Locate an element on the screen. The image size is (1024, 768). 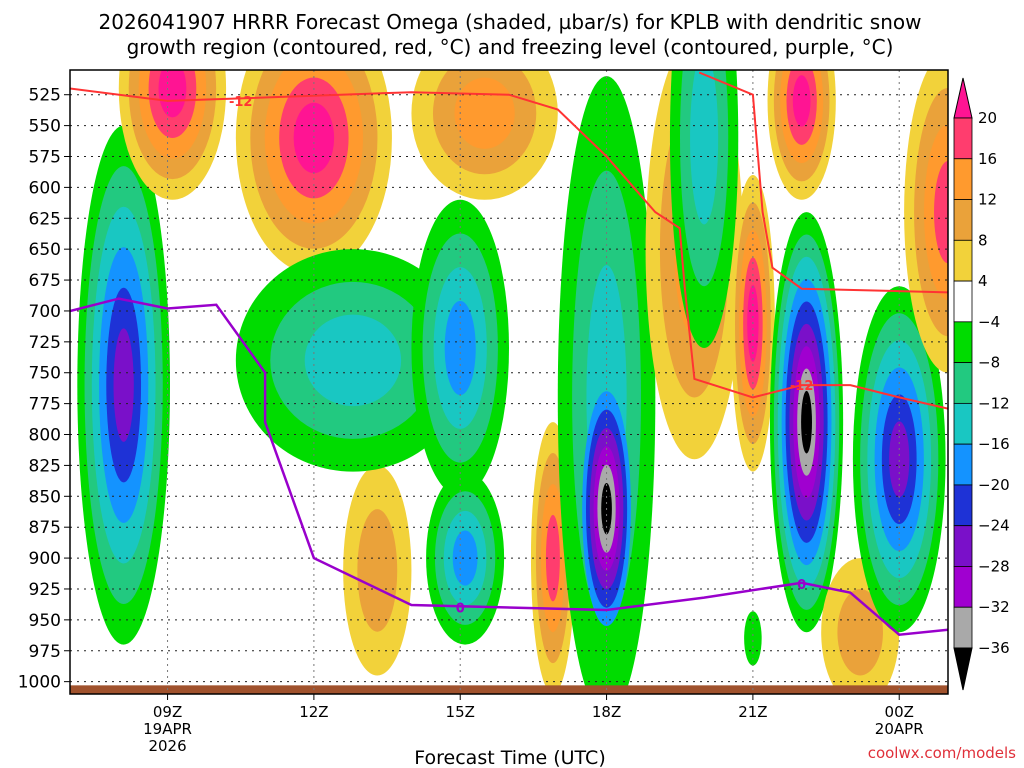
colorbar-label-11: −24 is located at coordinates (994, 526).